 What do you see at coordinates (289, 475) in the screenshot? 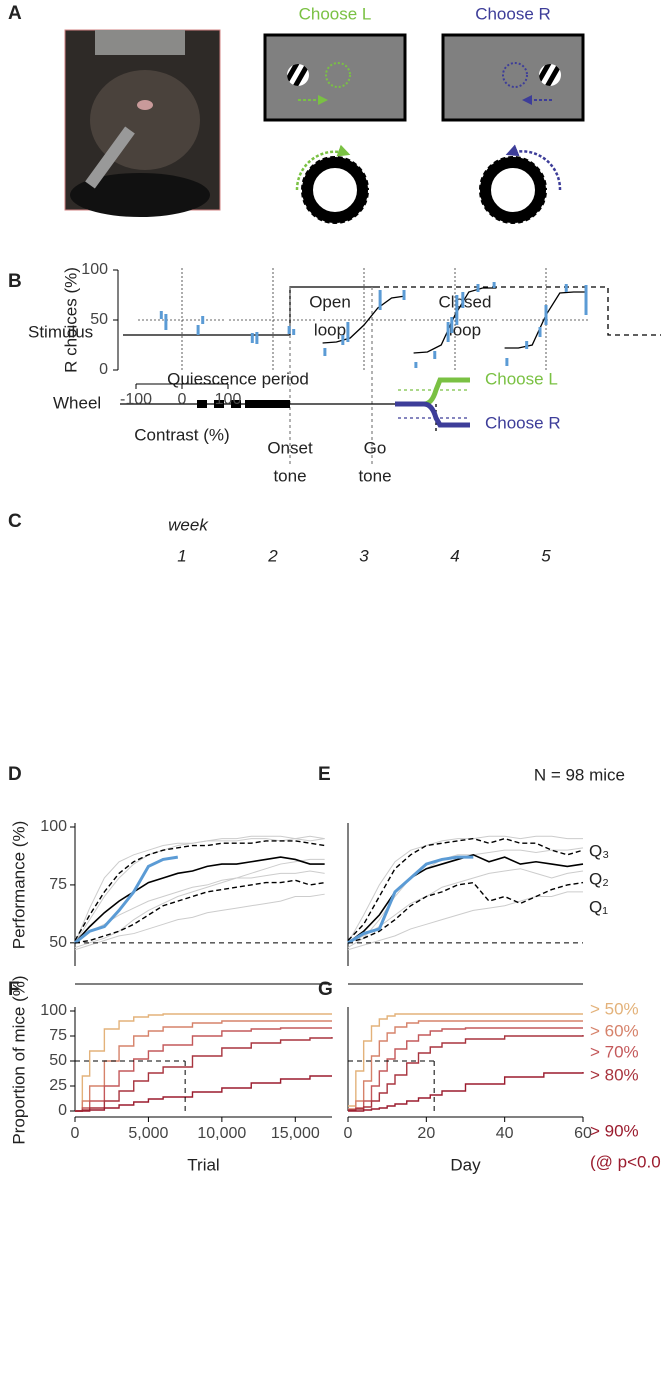
I see `onset-tone-label: tone` at bounding box center [289, 475].